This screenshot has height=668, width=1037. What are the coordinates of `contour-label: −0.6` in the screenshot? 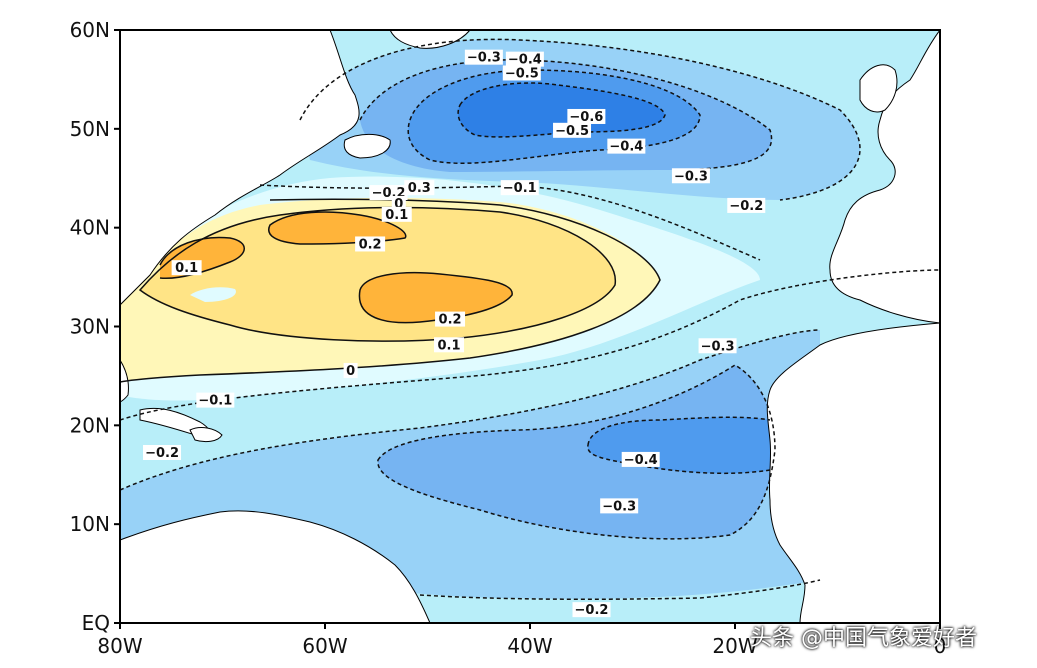 It's located at (586, 116).